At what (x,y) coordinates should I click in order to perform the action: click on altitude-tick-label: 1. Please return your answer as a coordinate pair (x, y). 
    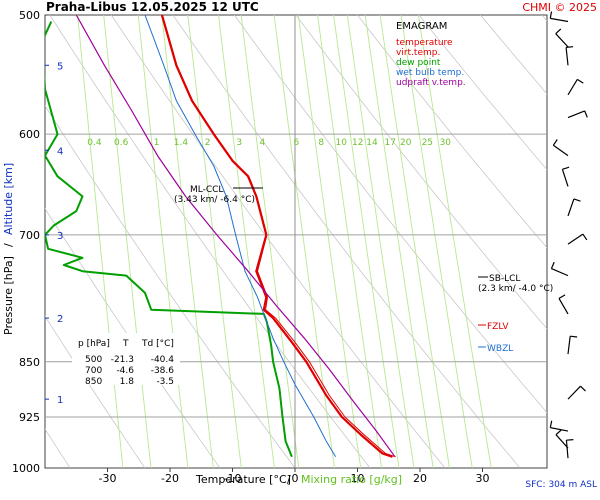
    Looking at the image, I should click on (60, 400).